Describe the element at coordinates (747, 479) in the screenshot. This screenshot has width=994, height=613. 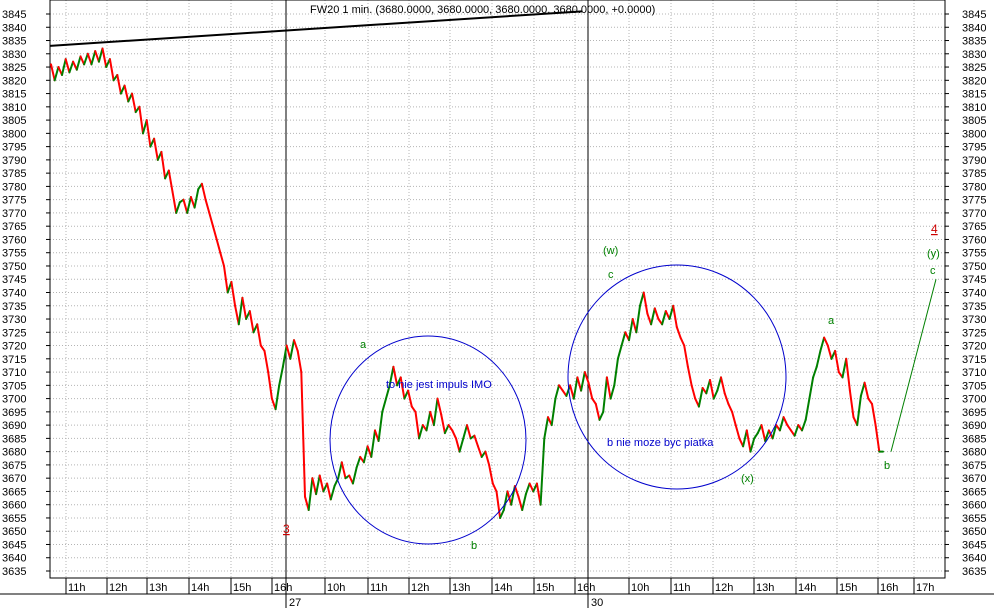
I see `wave-label: (x)` at that location.